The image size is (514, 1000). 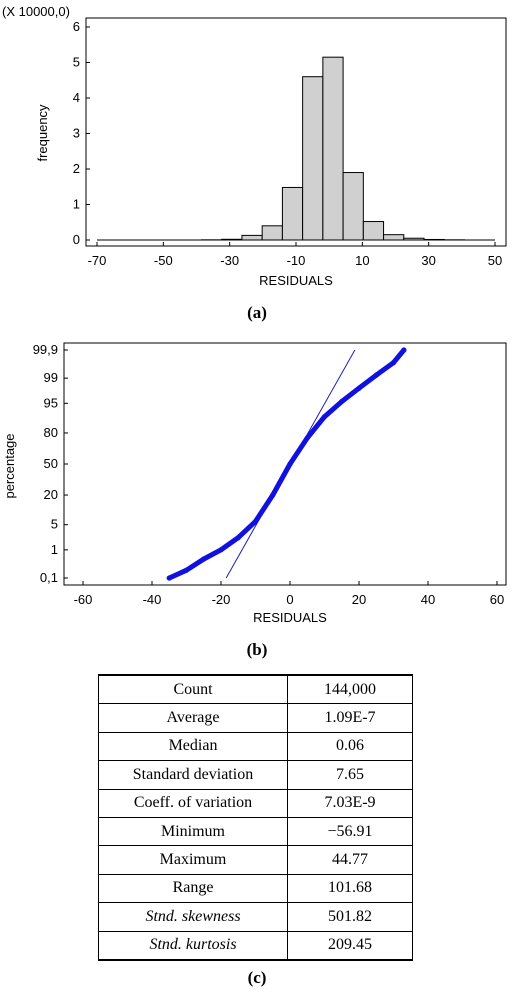 I want to click on table-row: Maximum 44.77, so click(x=255, y=860).